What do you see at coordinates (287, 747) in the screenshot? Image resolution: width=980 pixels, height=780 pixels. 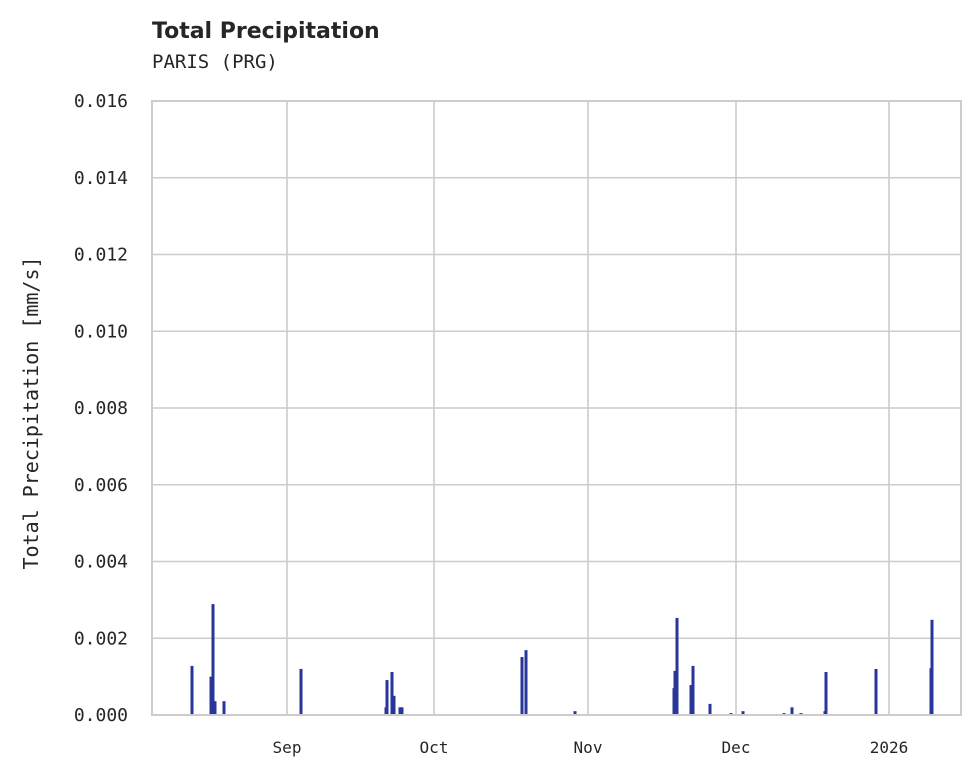 I see `x-tick-label-sep: Sep` at bounding box center [287, 747].